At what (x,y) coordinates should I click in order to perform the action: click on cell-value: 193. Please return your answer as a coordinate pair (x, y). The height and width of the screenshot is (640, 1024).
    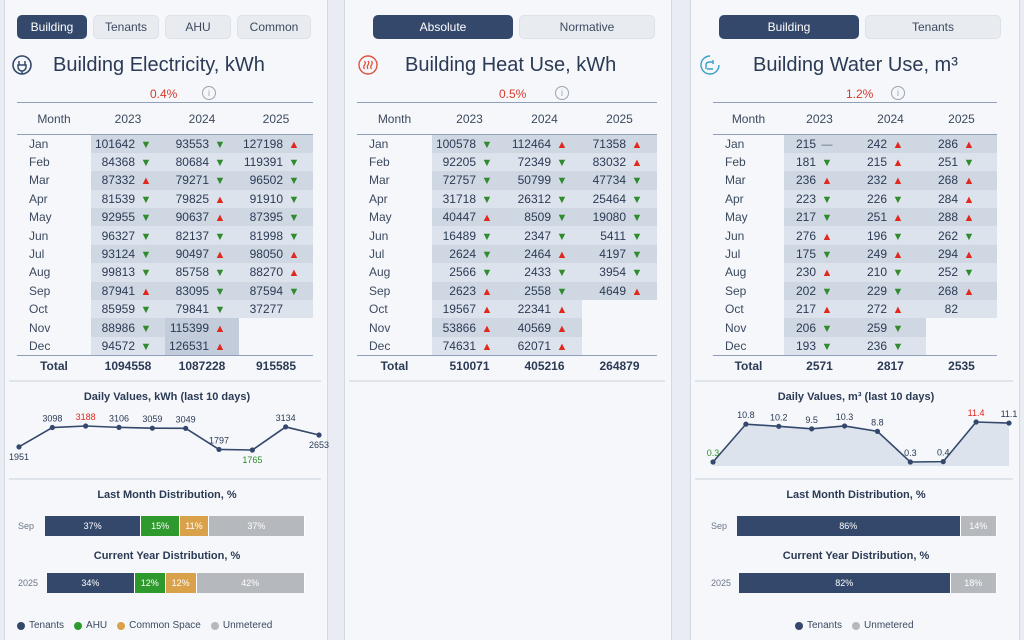
    Looking at the image, I should click on (805, 345).